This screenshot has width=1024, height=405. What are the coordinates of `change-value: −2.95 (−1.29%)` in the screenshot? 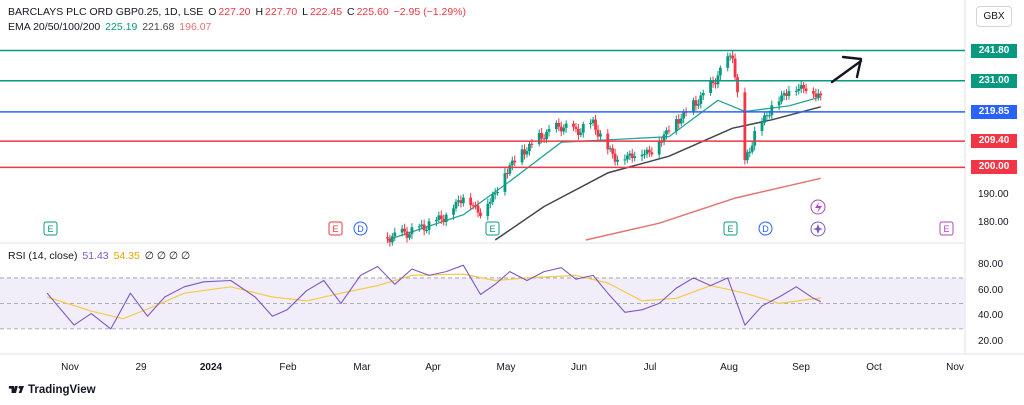 It's located at (430, 12).